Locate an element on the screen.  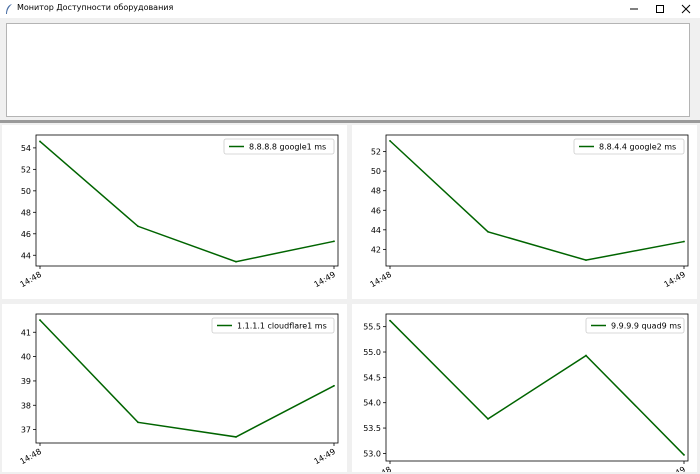
close-icon is located at coordinates (686, 9).